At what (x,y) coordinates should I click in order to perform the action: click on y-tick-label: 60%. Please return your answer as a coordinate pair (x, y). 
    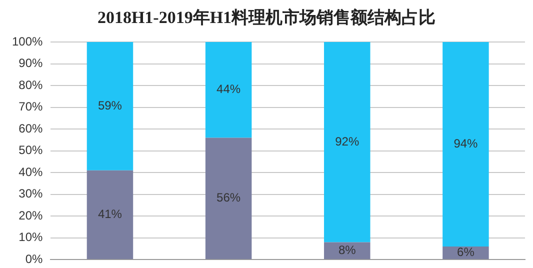
    Looking at the image, I should click on (31, 128).